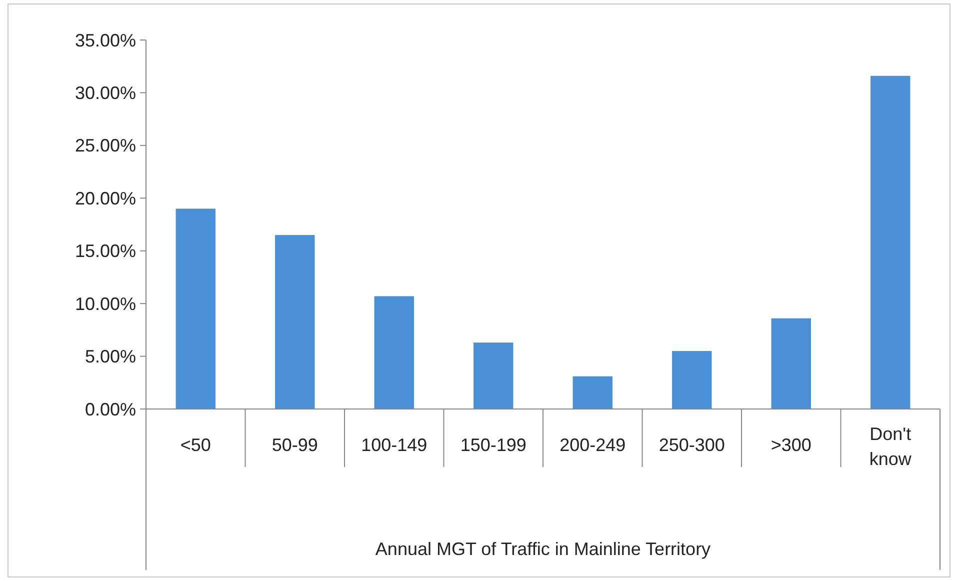 The width and height of the screenshot is (956, 581). What do you see at coordinates (110, 409) in the screenshot?
I see `y-tick-label: 0.00%` at bounding box center [110, 409].